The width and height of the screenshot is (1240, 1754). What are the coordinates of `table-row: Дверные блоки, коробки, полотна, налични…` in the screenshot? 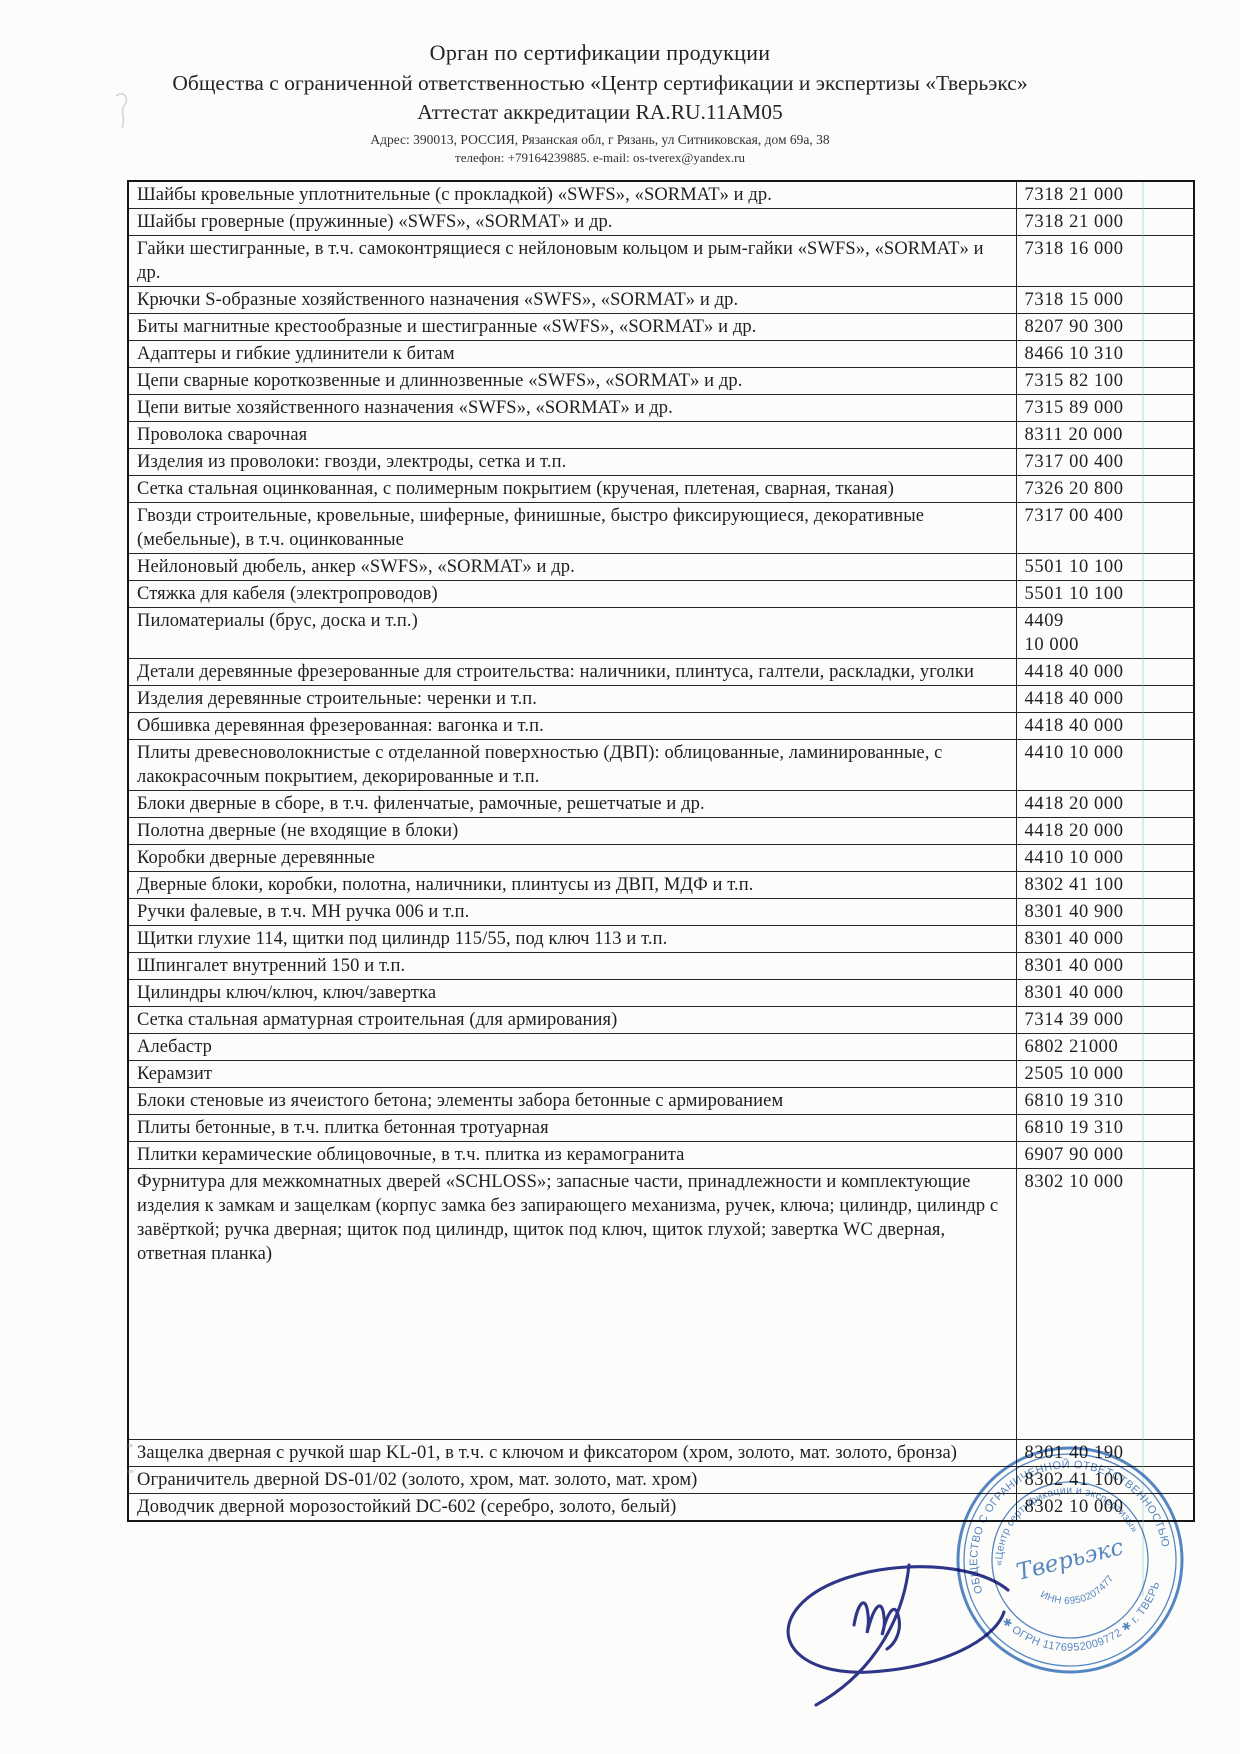 It's located at (661, 885).